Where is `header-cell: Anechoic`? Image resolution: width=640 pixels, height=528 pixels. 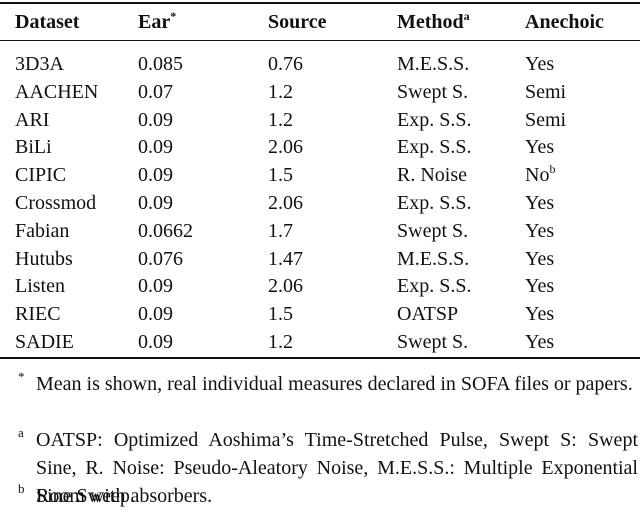 header-cell: Anechoic is located at coordinates (564, 22).